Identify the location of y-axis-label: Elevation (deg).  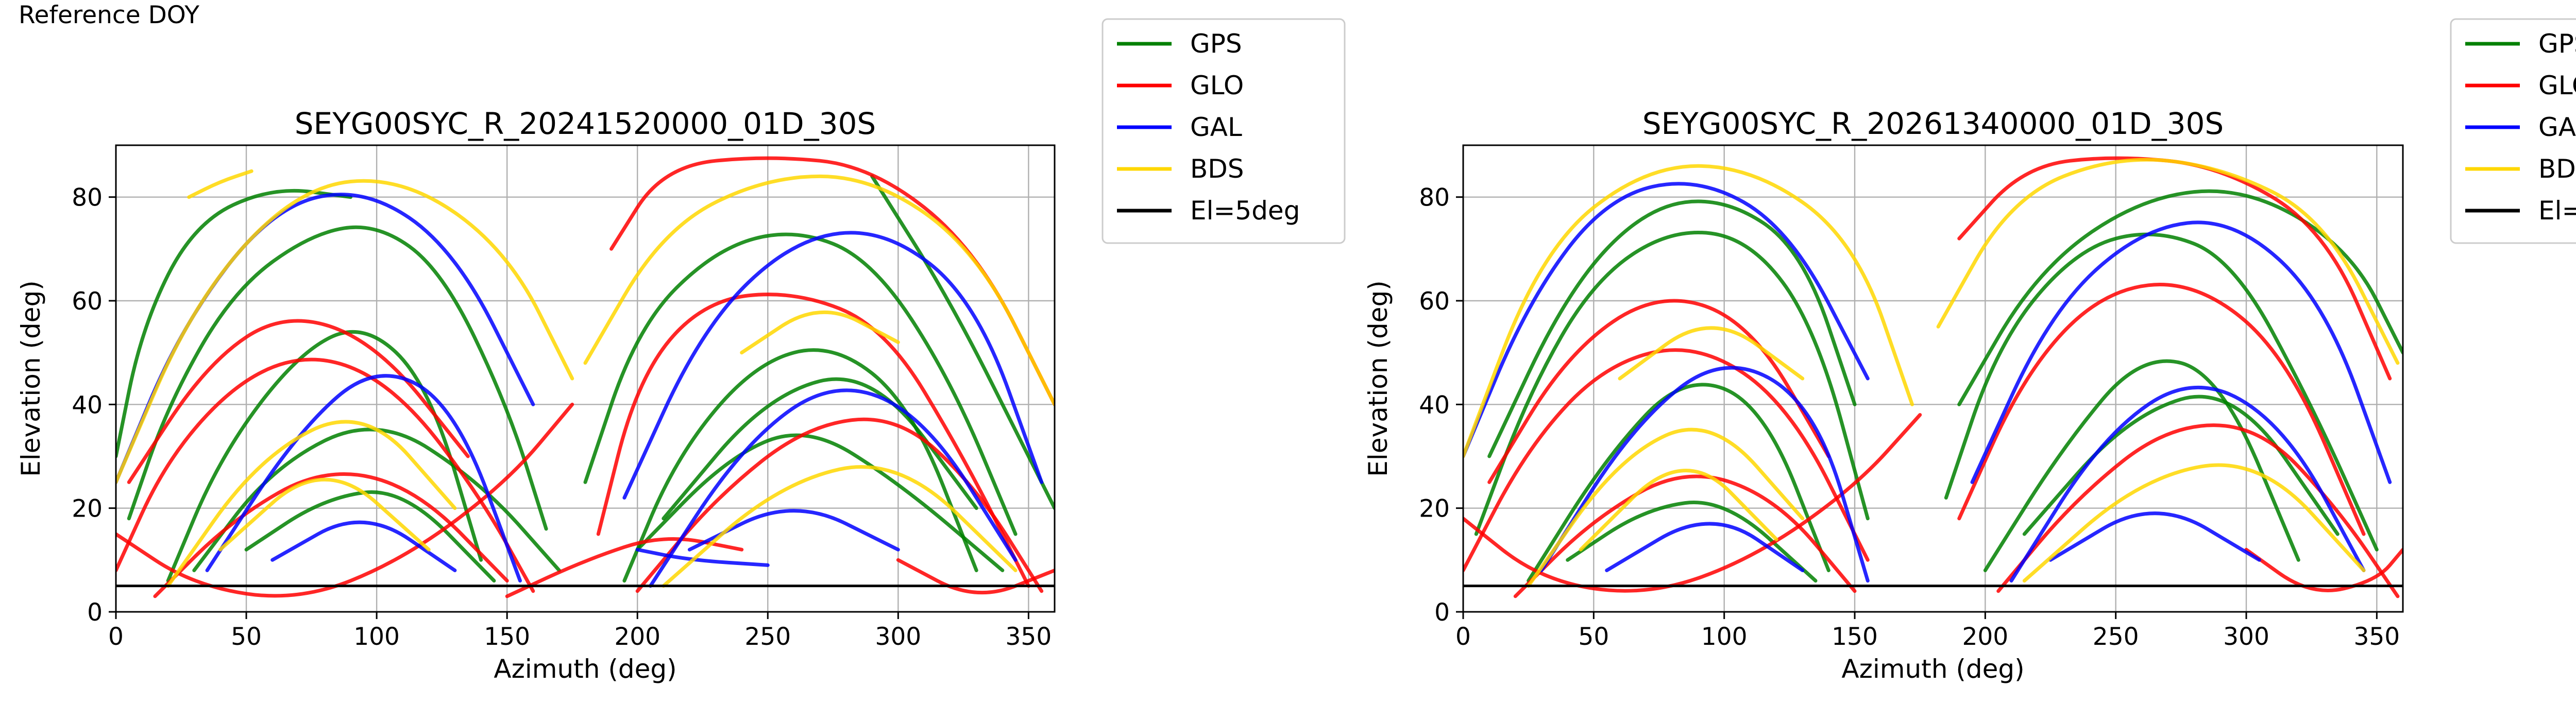
(31, 378).